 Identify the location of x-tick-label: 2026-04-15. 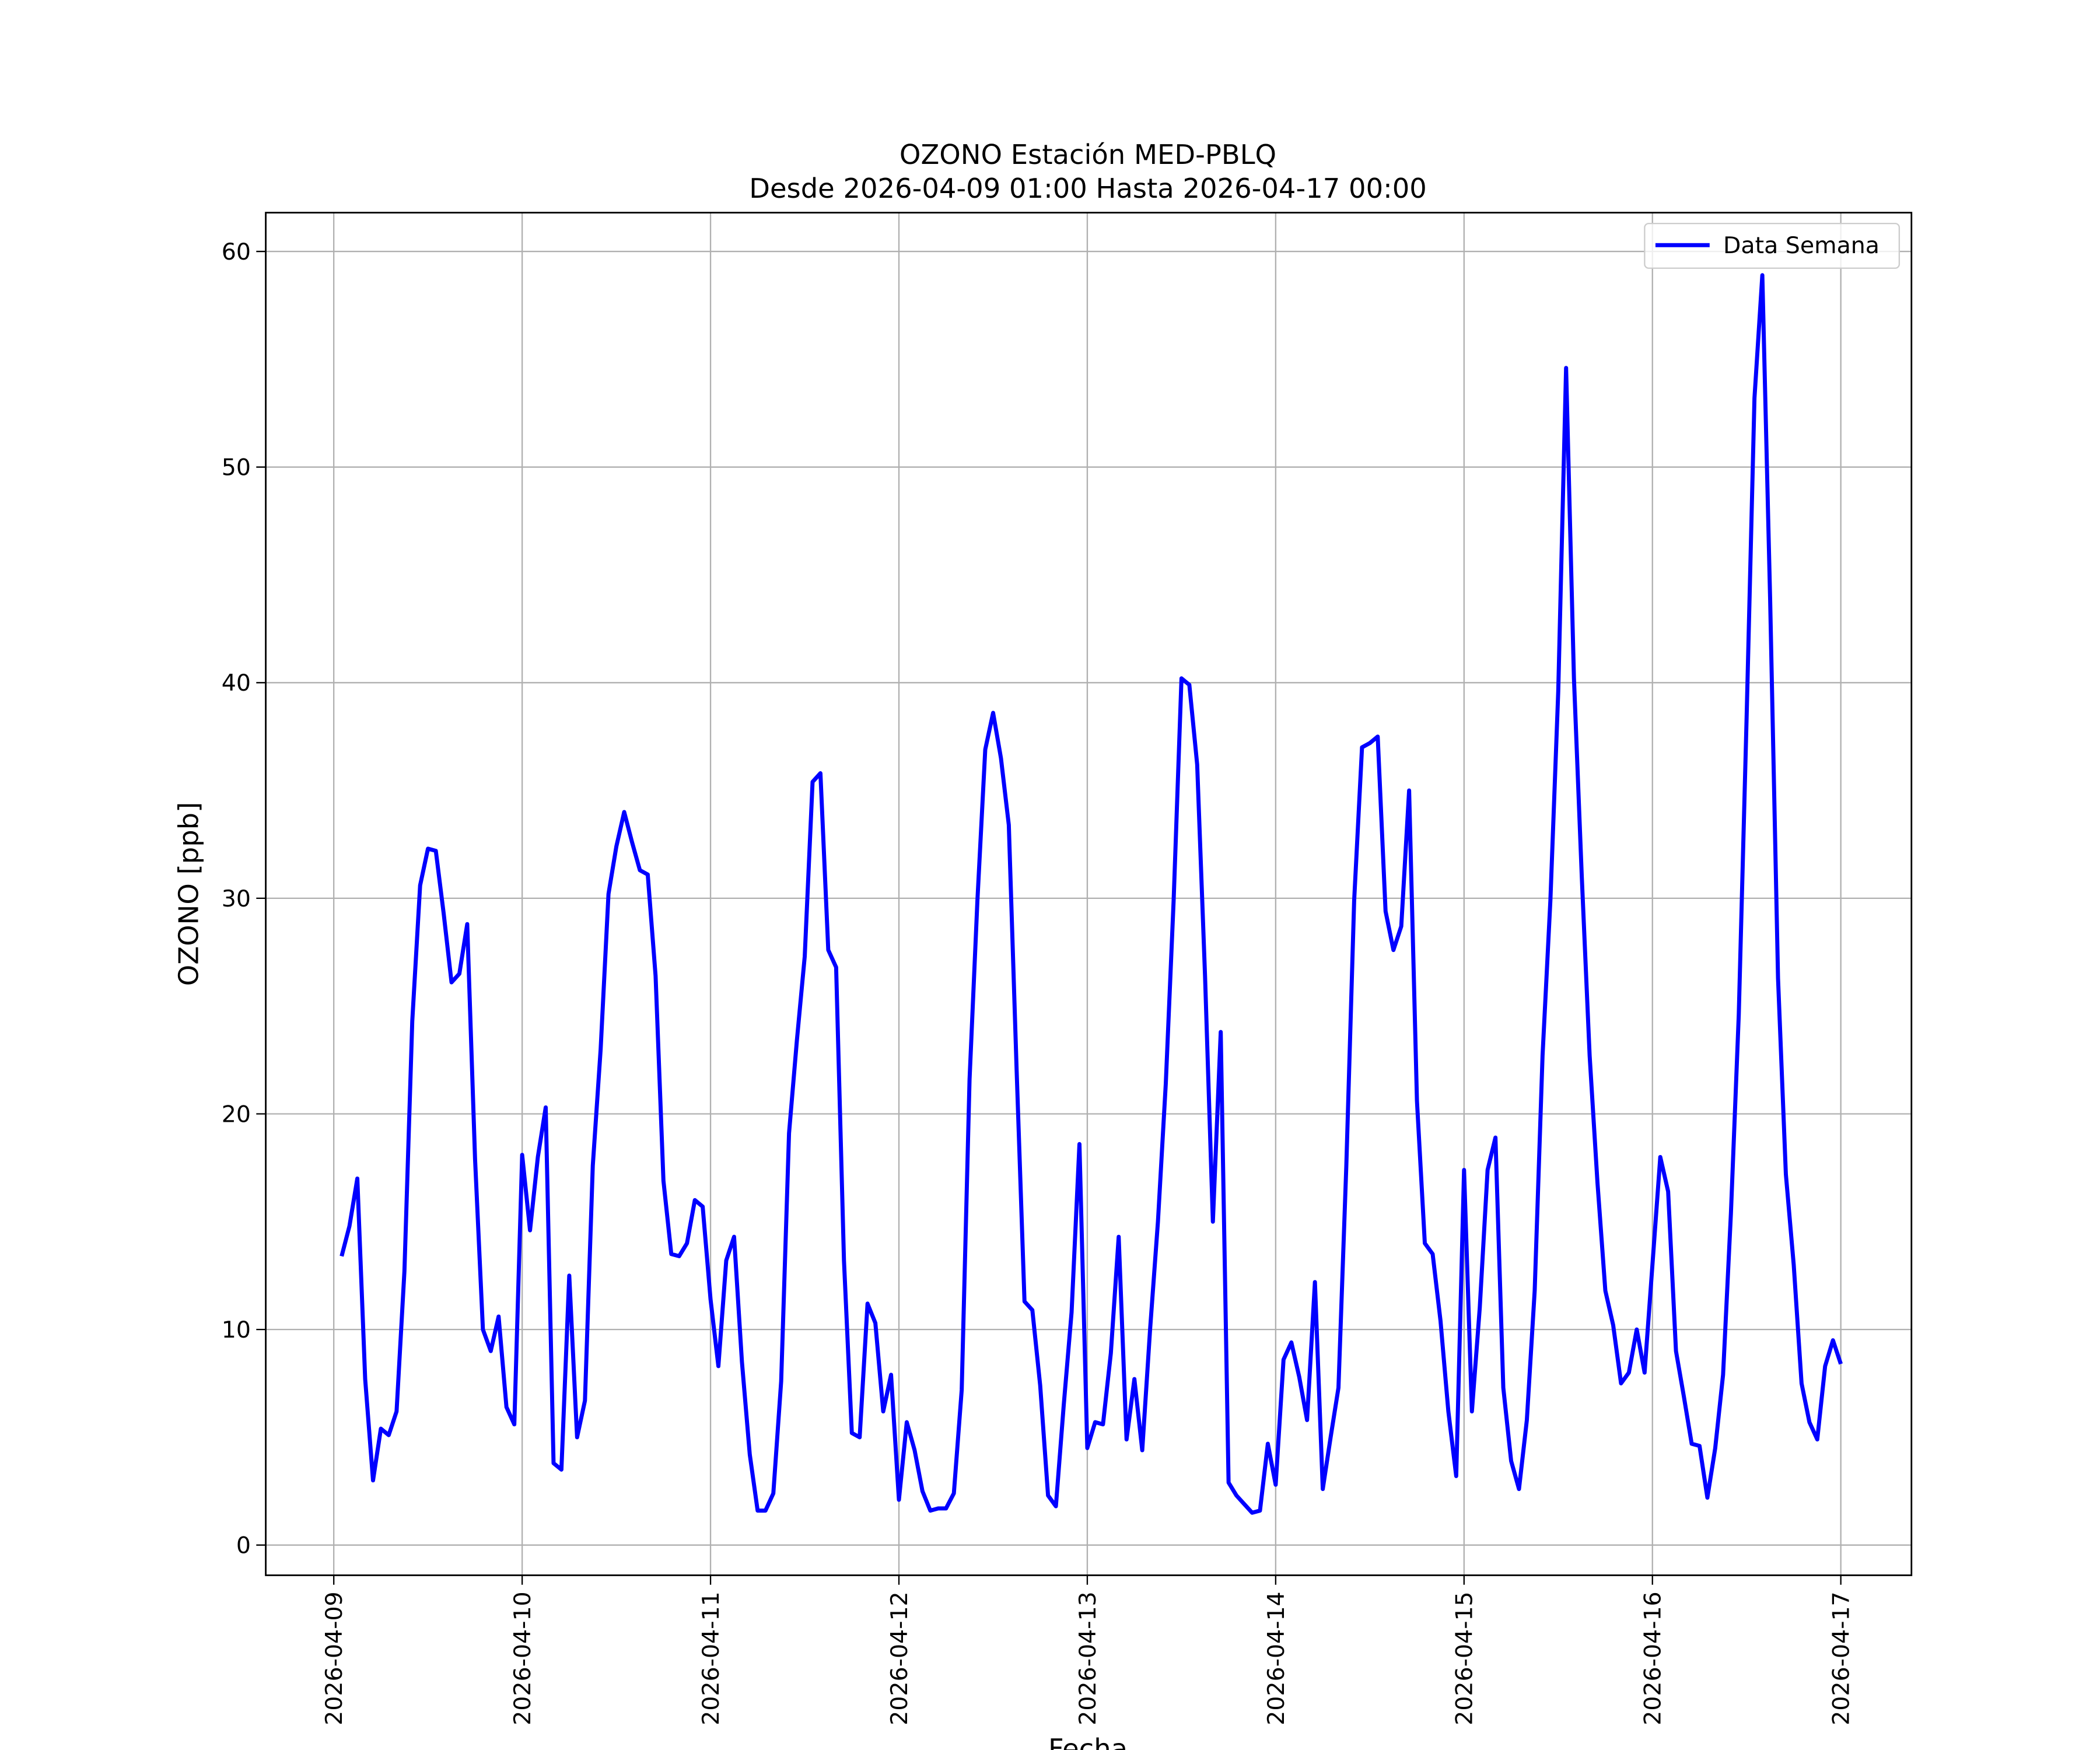
(1464, 1658).